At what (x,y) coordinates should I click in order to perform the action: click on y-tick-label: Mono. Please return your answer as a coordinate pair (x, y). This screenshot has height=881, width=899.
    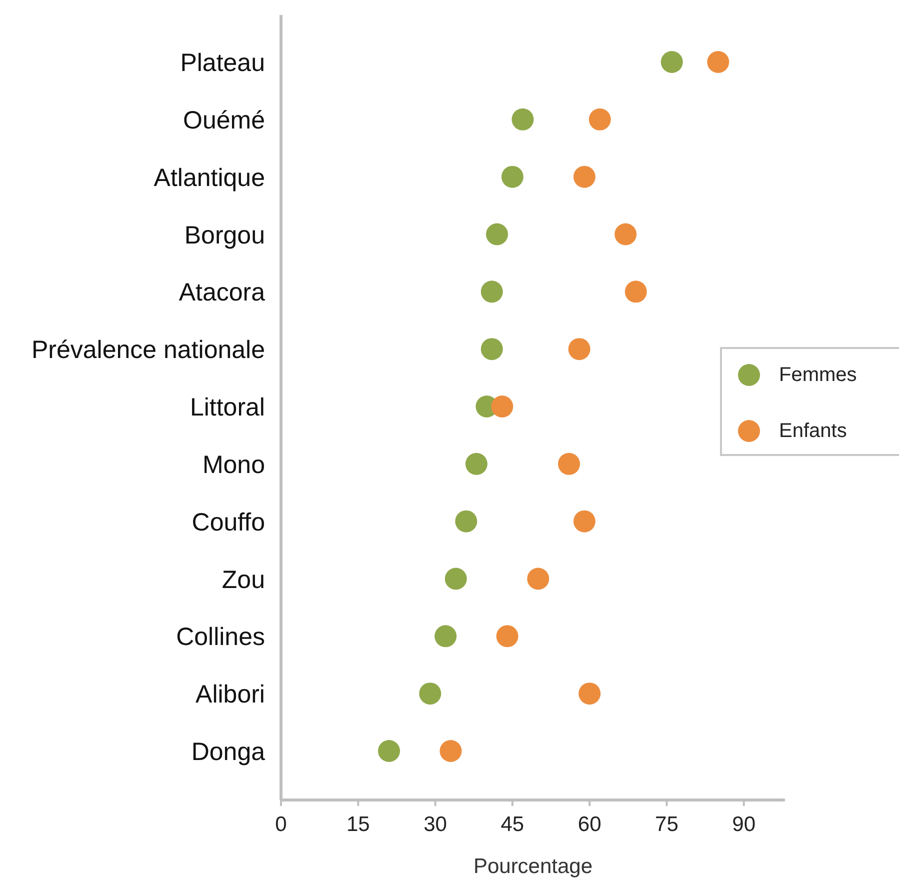
    Looking at the image, I should click on (233, 464).